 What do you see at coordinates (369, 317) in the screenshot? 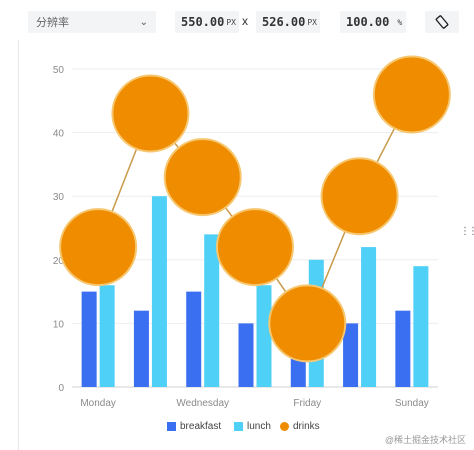
I see `bar-lunch-saturday` at bounding box center [369, 317].